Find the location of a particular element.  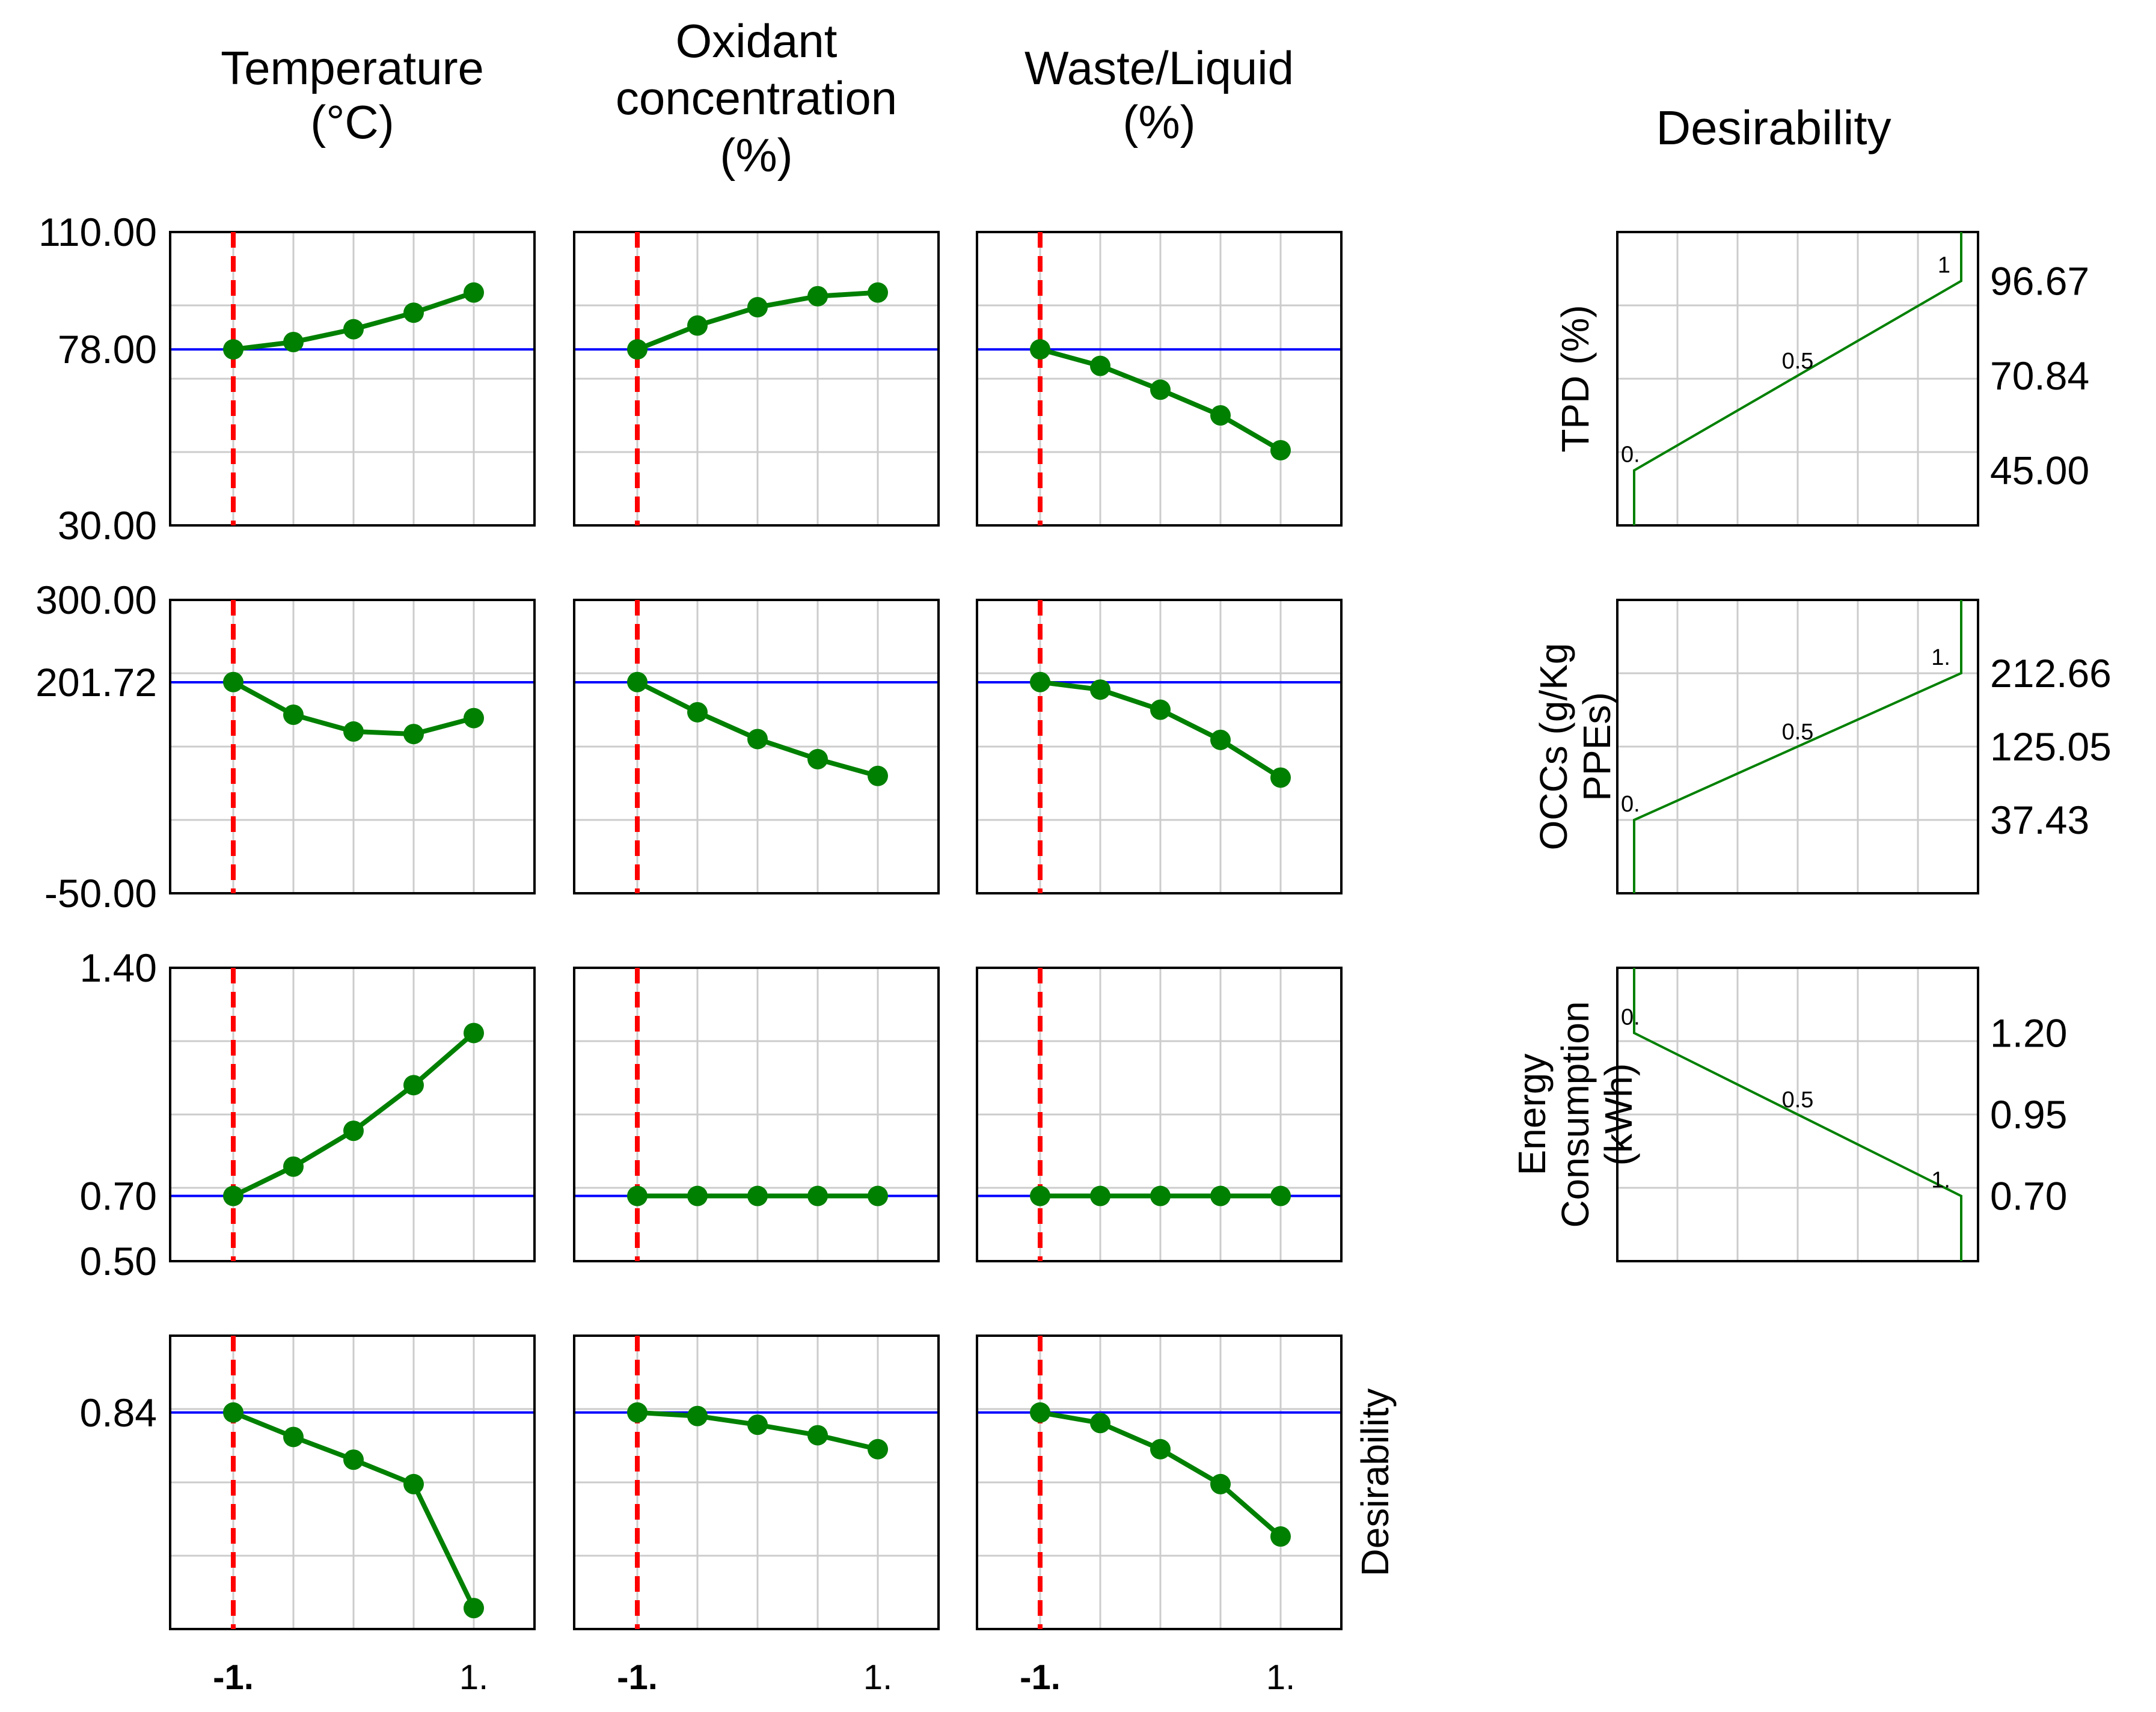

desirability-y-tick-label: 45.00 is located at coordinates (2039, 470).